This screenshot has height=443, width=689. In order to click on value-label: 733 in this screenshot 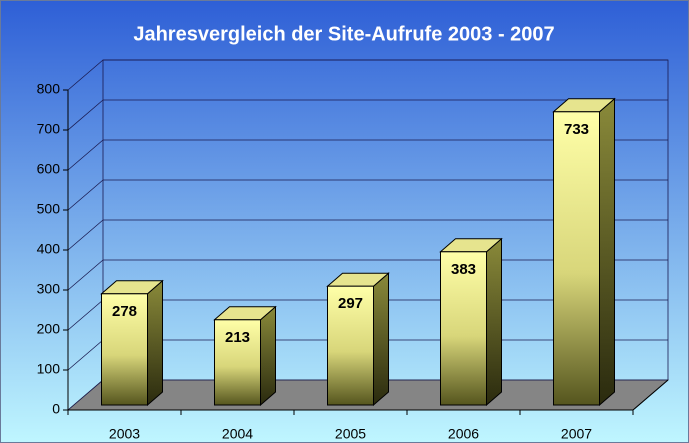, I will do `click(576, 129)`.